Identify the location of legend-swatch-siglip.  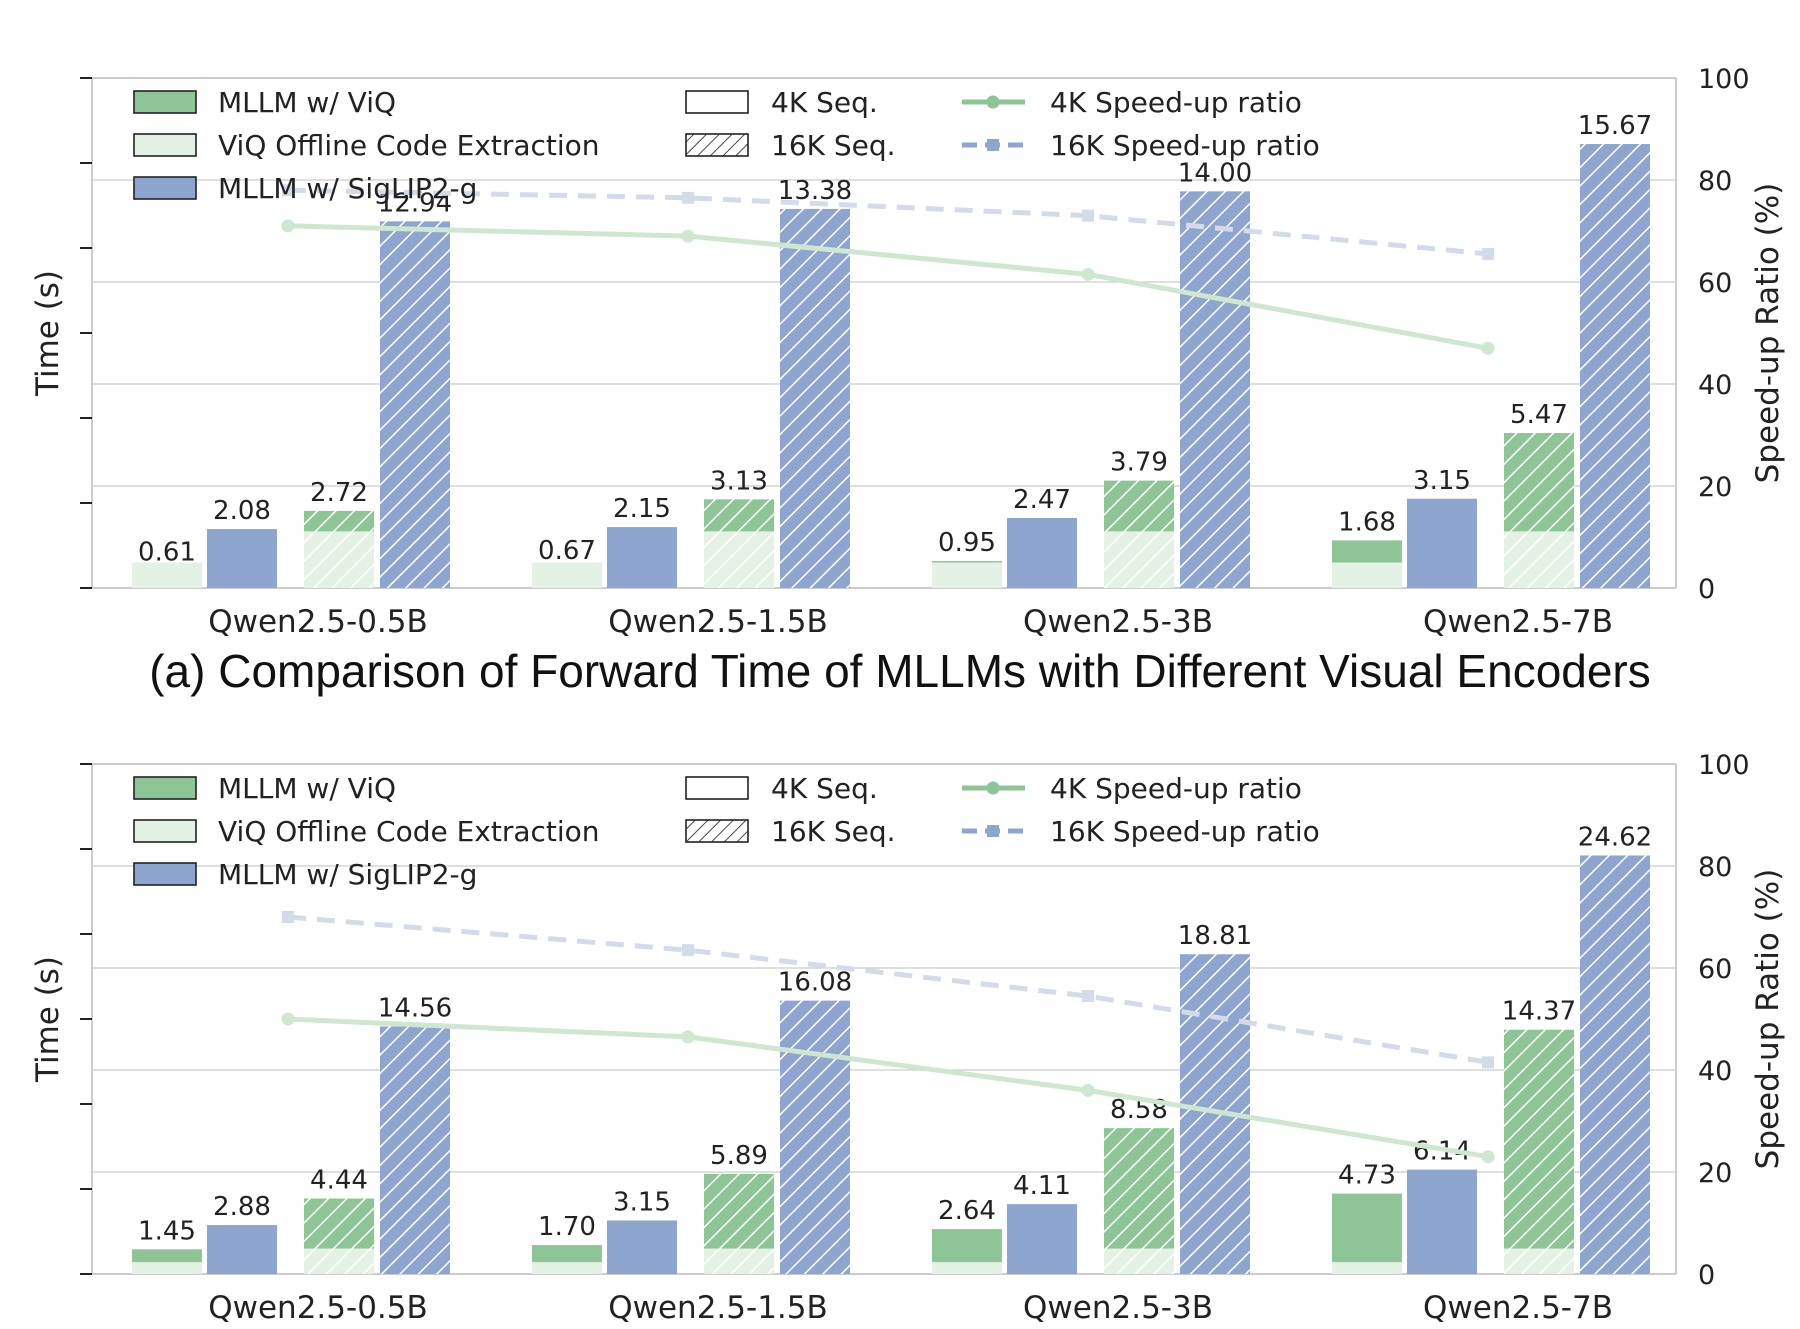
(165, 188).